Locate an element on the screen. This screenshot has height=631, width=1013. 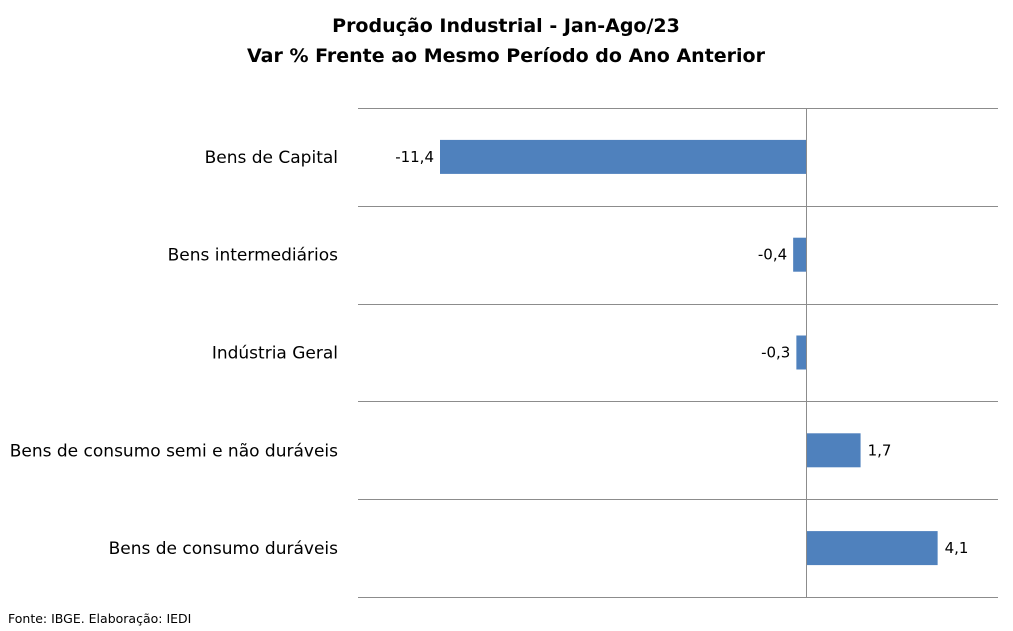
category-label: Bens de consumo semi e não duráveis is located at coordinates (174, 451).